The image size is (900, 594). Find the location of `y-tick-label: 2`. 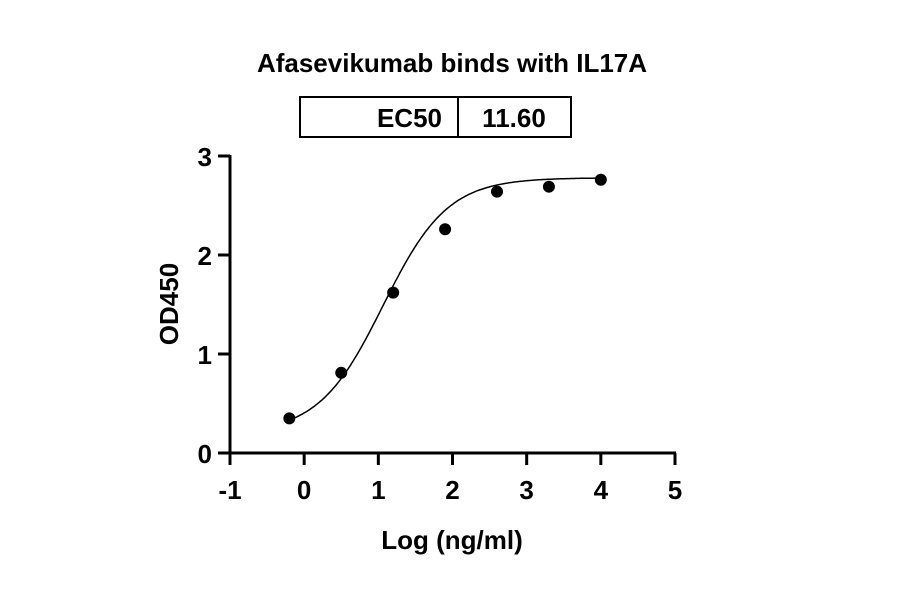

y-tick-label: 2 is located at coordinates (205, 256).